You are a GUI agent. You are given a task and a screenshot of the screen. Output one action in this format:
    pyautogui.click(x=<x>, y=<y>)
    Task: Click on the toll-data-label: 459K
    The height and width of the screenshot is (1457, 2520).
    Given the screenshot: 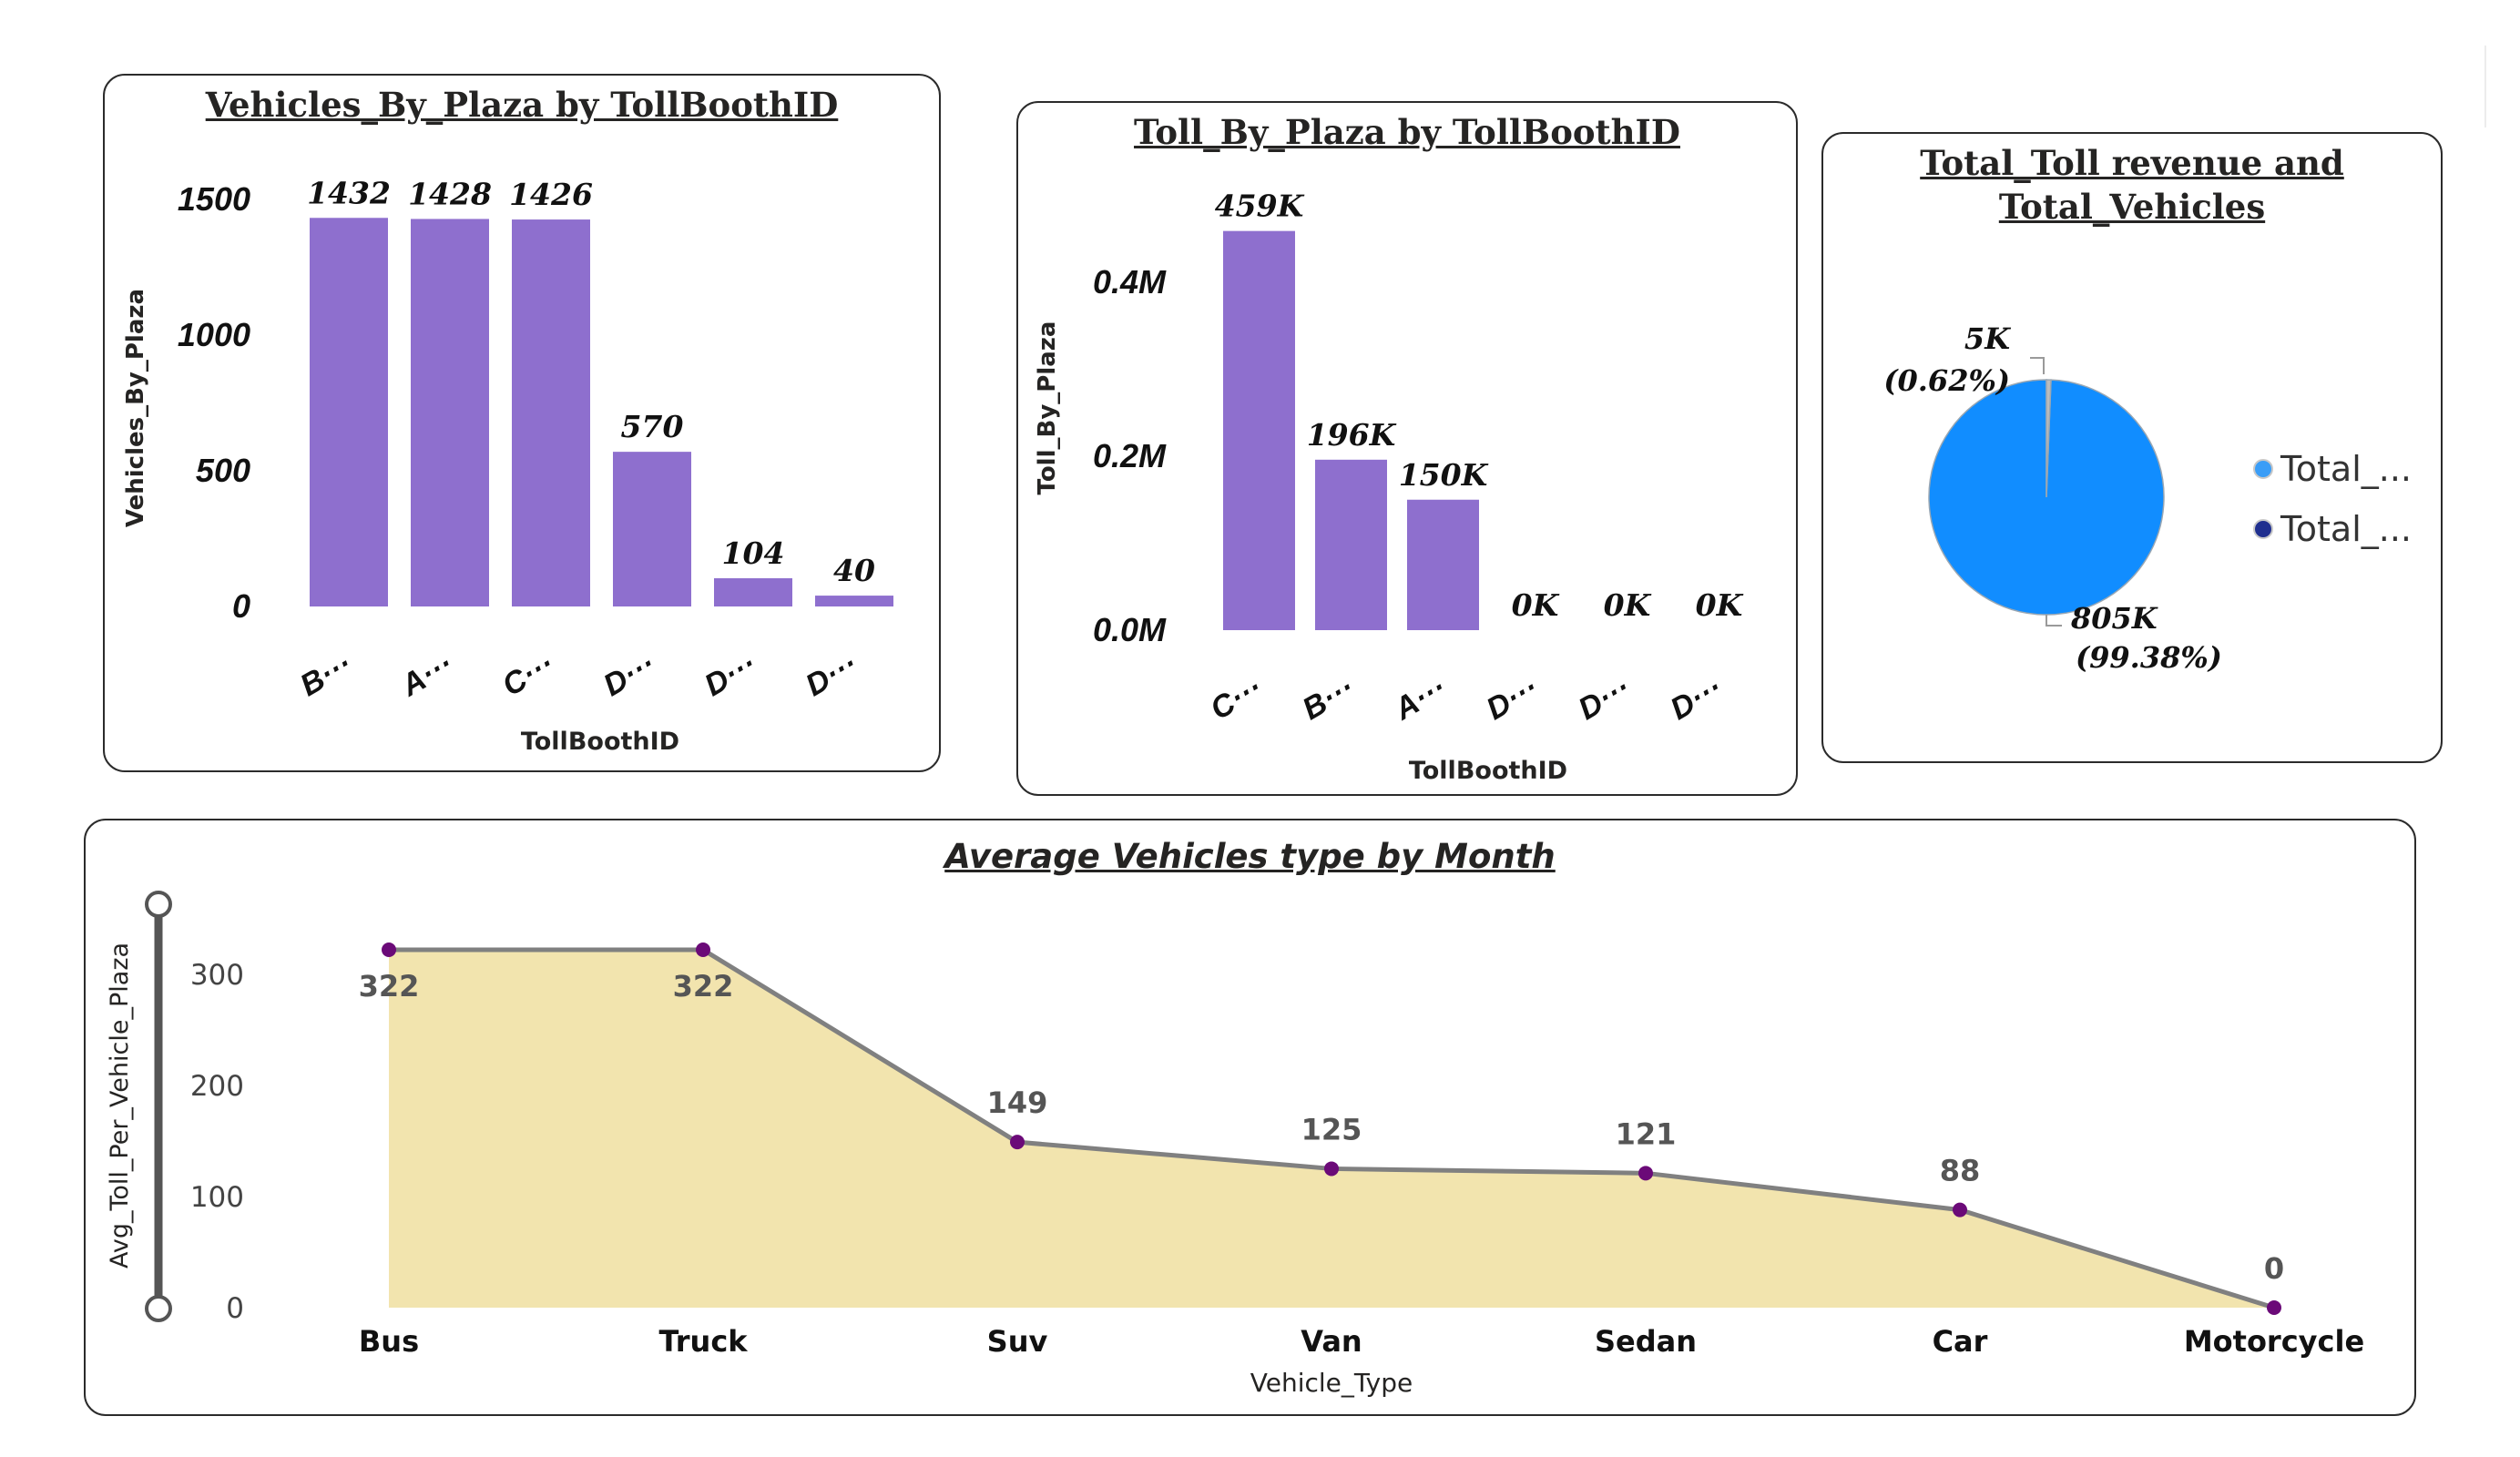 What is the action you would take?
    pyautogui.click(x=1260, y=206)
    